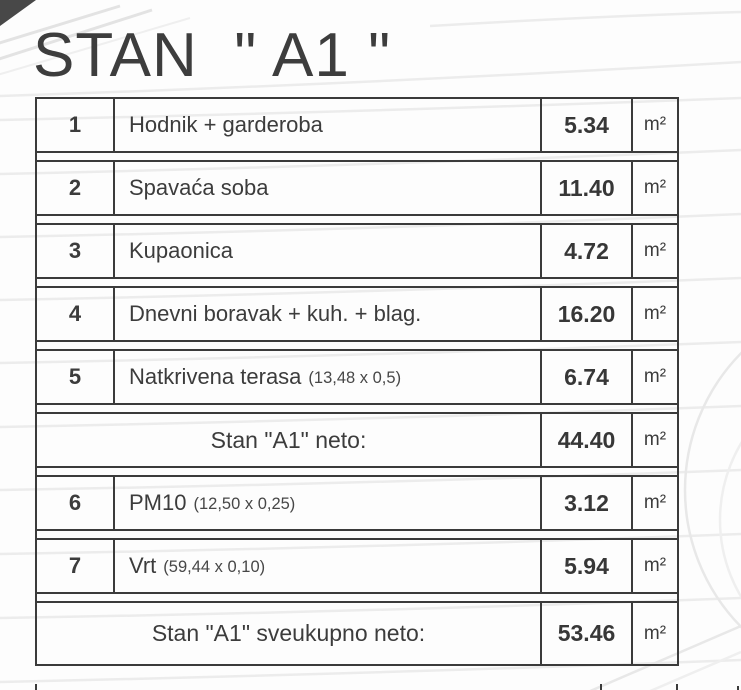 This screenshot has width=741, height=690. What do you see at coordinates (226, 124) in the screenshot?
I see `room-name-text: Hodnik + garderoba` at bounding box center [226, 124].